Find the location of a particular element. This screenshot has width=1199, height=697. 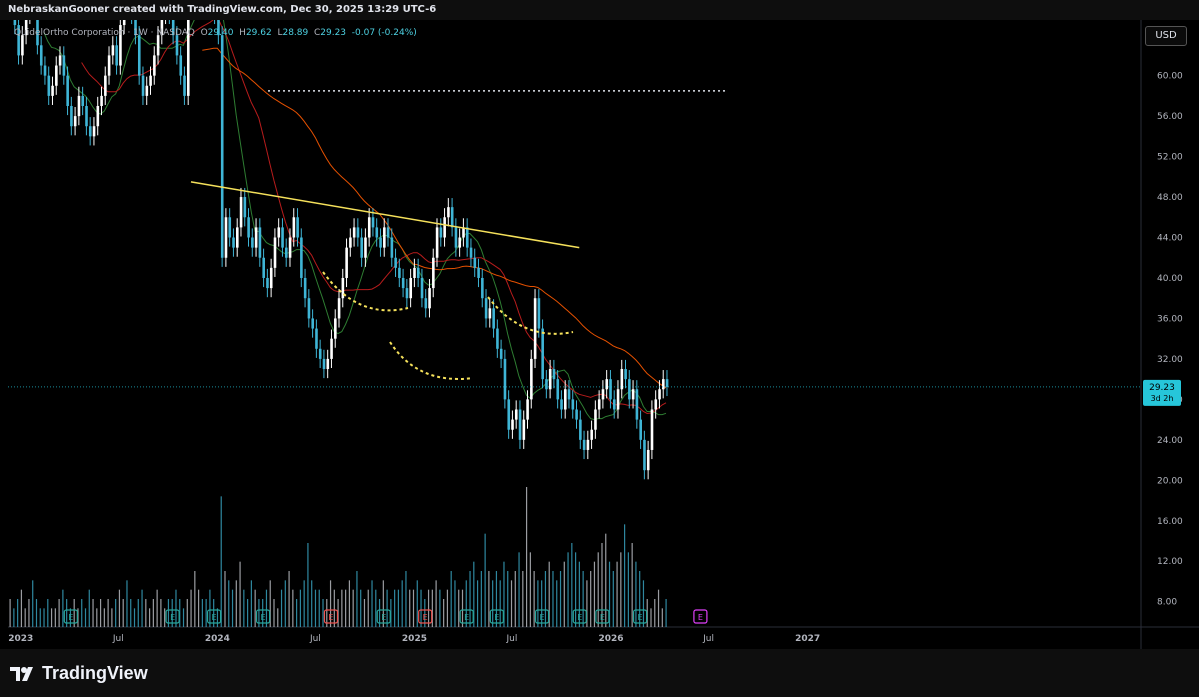

x-tick-label: Jul is located at coordinates (315, 639).